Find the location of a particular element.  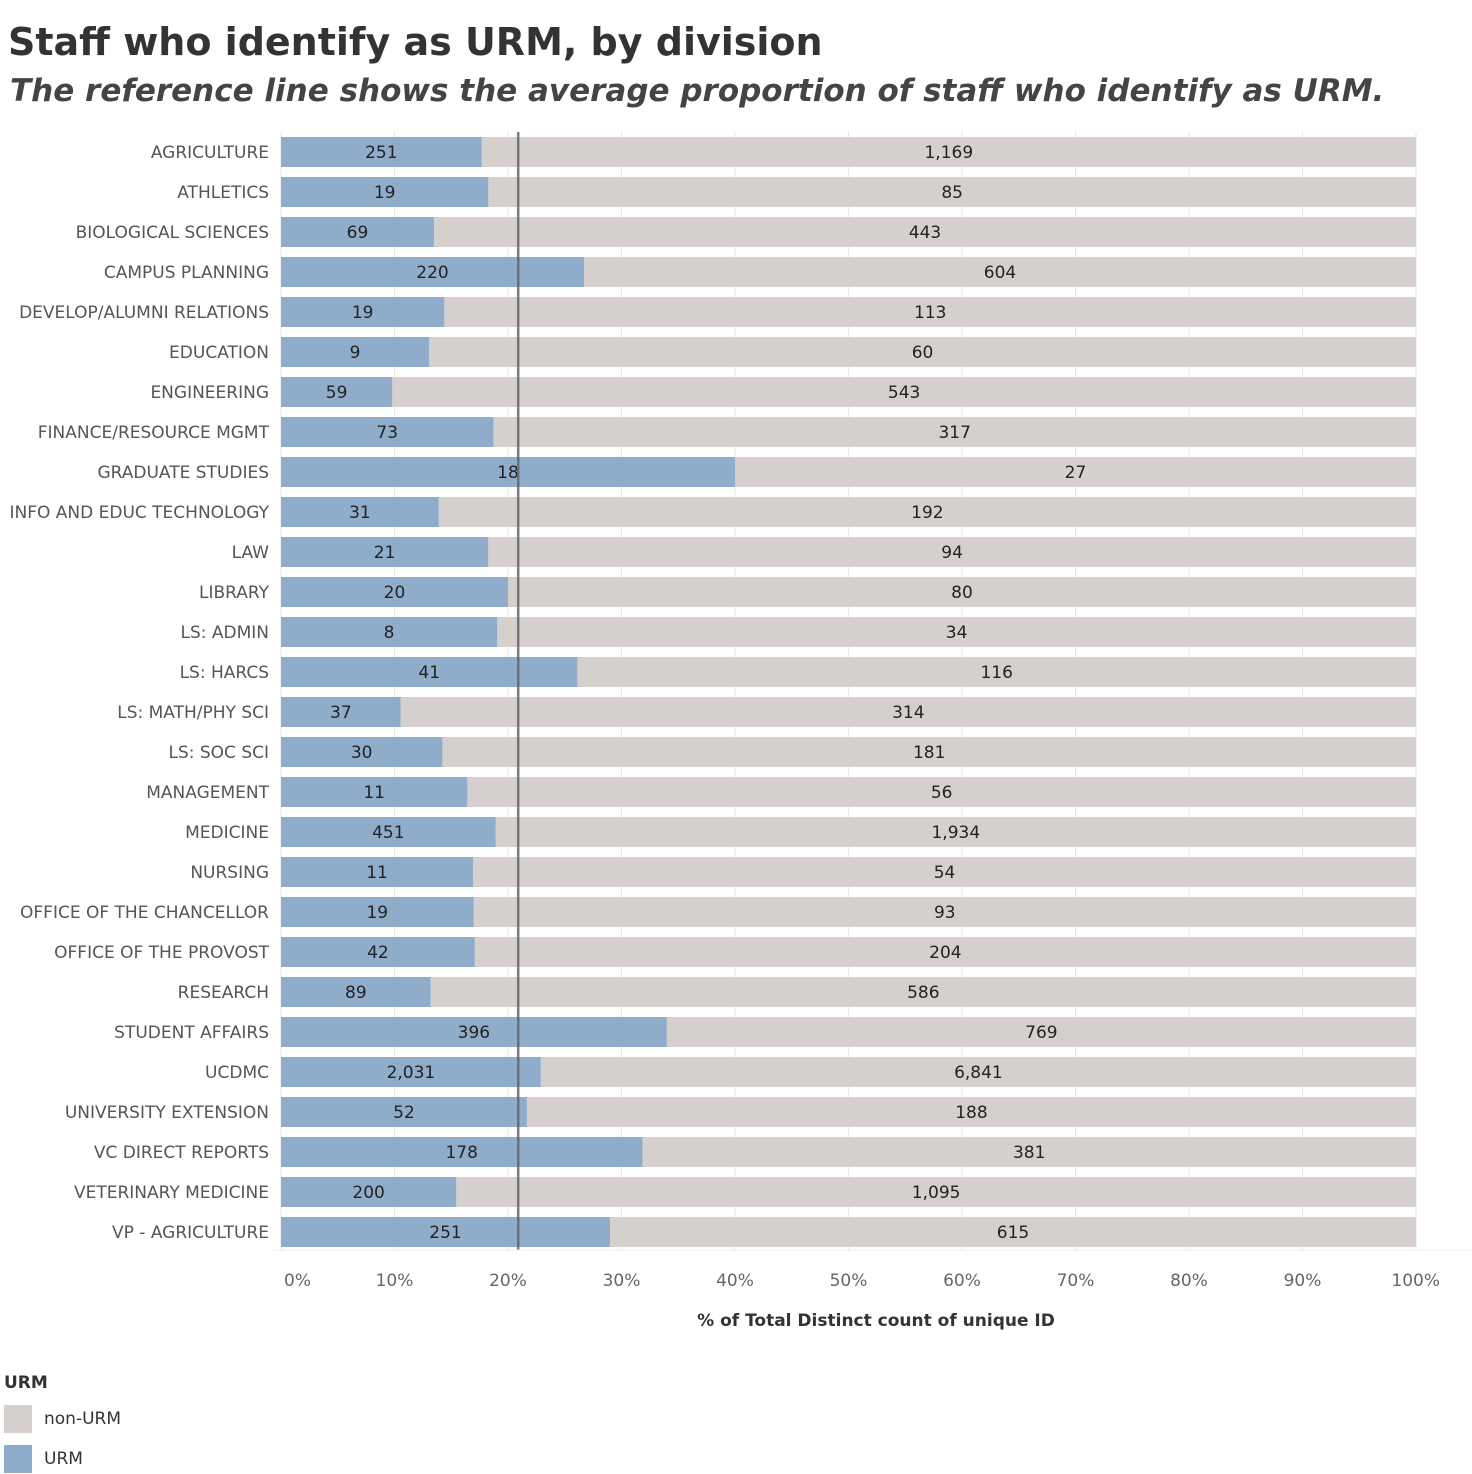

x-tick-label: 80% is located at coordinates (1189, 1281).